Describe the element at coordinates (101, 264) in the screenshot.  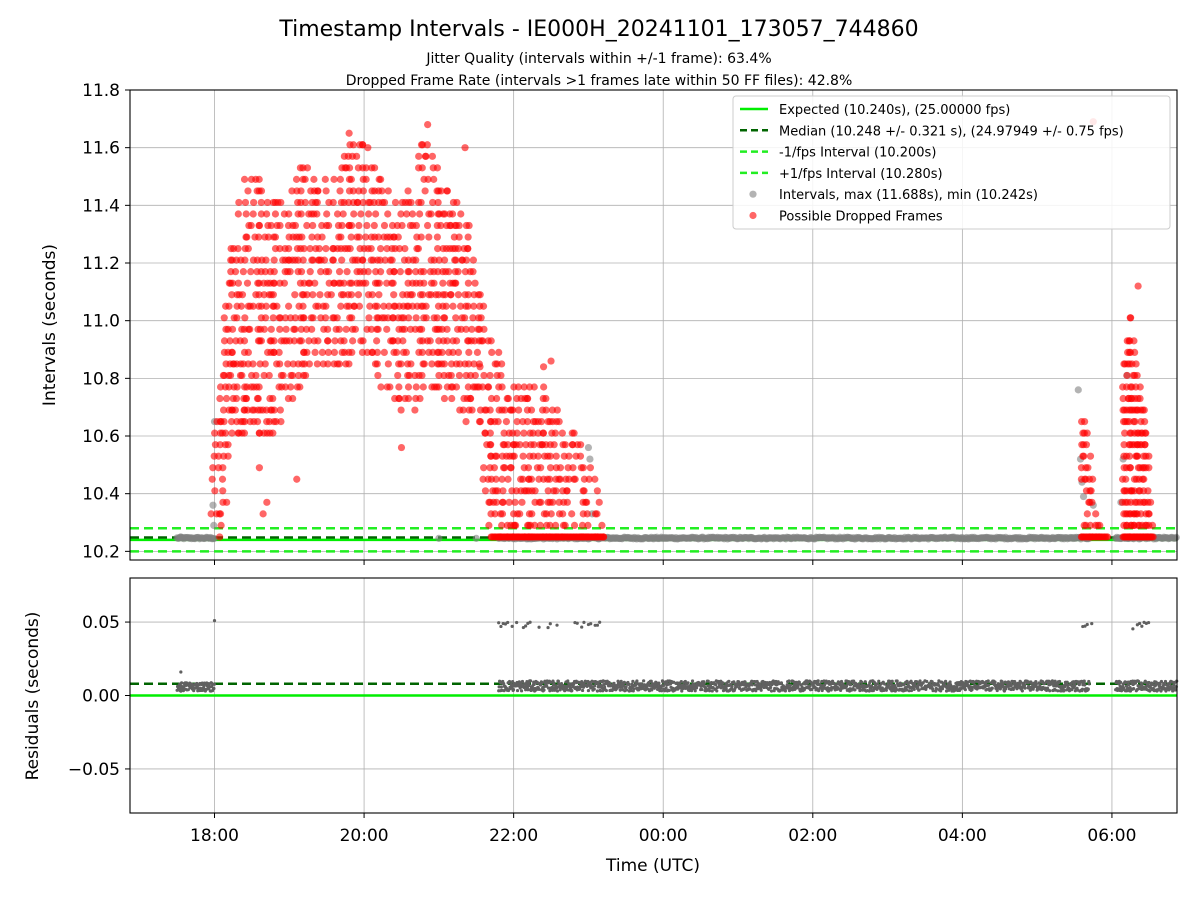
I see `intervals-y-tick-label: 11.2` at that location.